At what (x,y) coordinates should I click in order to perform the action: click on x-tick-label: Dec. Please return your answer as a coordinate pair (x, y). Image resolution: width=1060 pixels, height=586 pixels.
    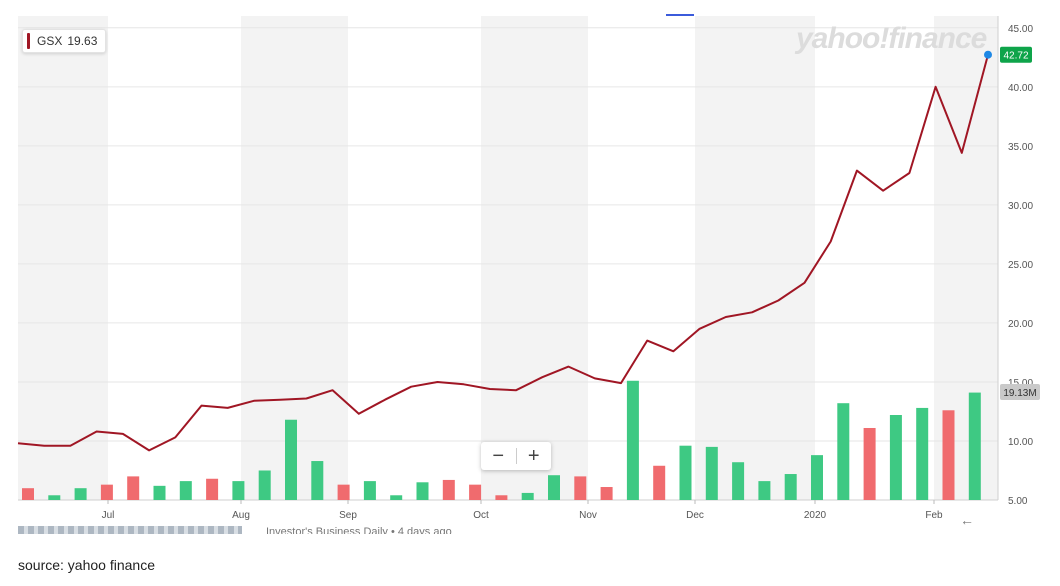
    Looking at the image, I should click on (695, 515).